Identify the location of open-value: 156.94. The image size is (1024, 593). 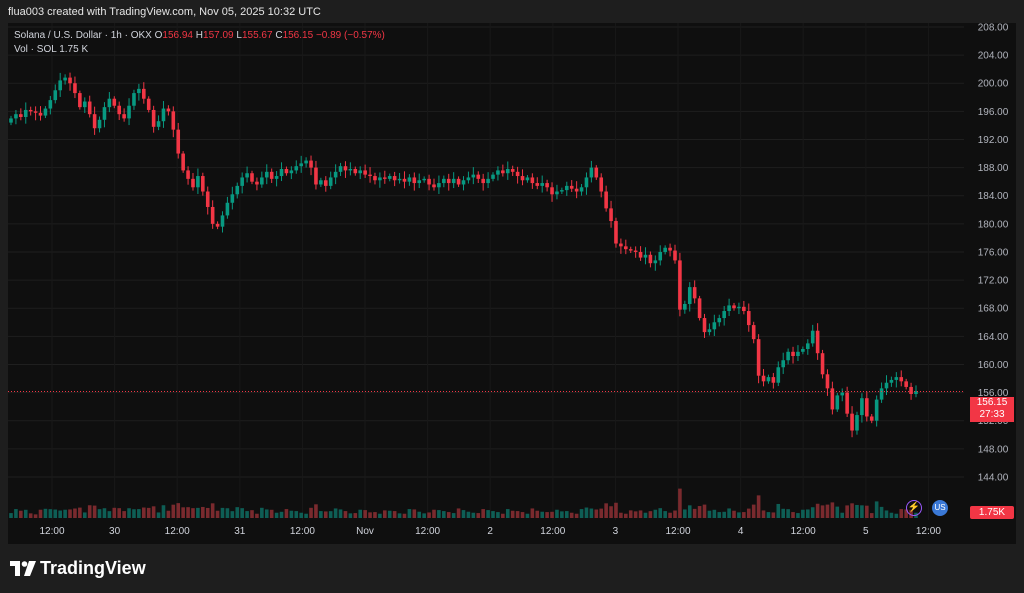
(177, 35).